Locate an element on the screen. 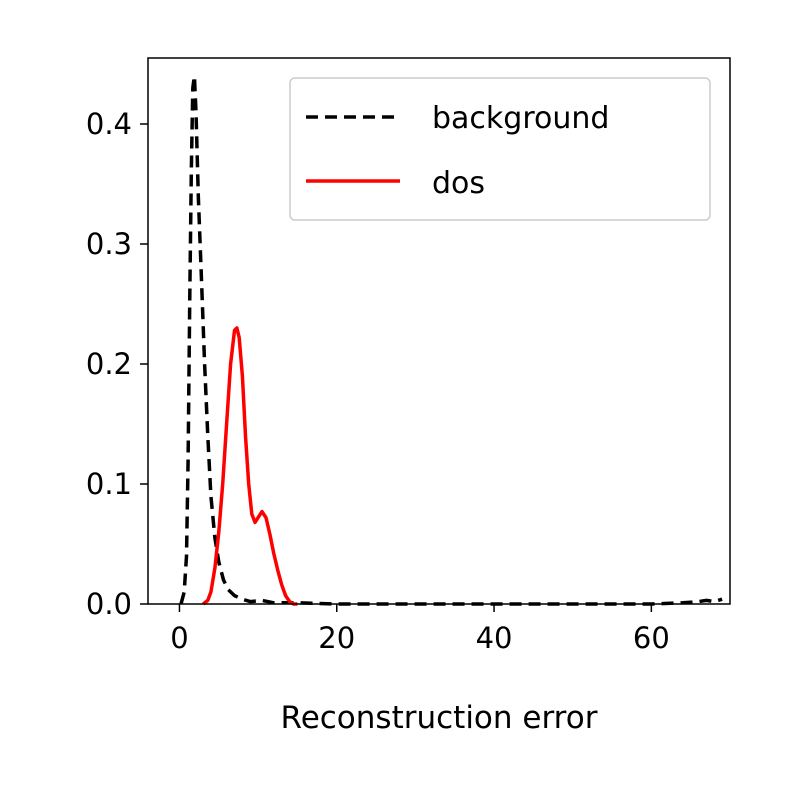  y-tick-label: 0.3 is located at coordinates (109, 244).